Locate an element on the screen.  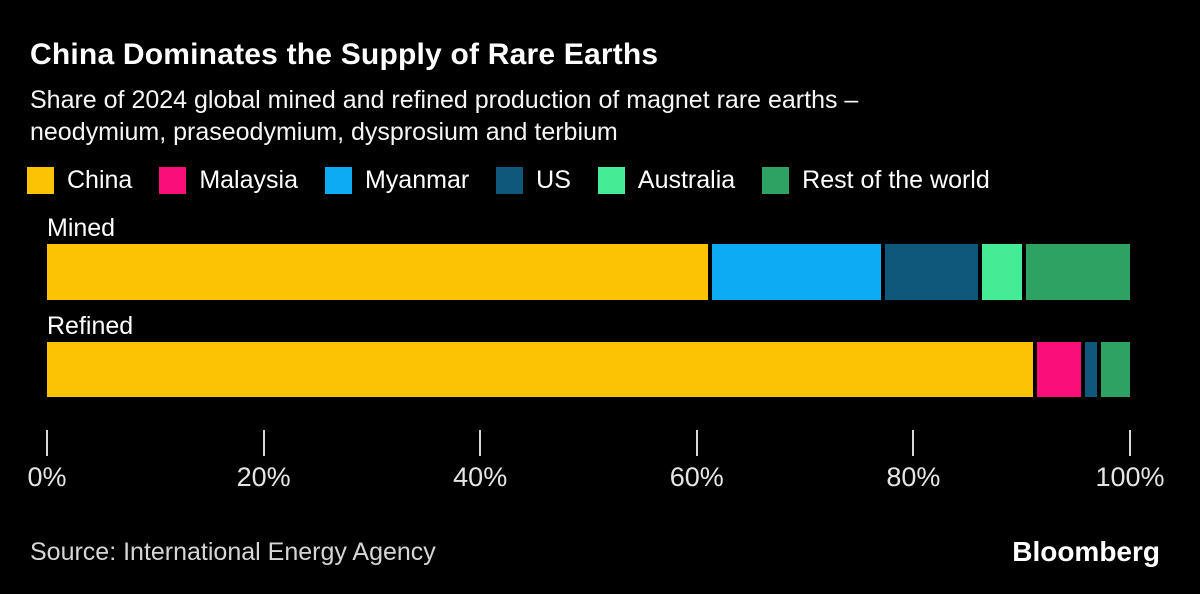
legend-item-malaysia: Malaysia is located at coordinates (228, 180).